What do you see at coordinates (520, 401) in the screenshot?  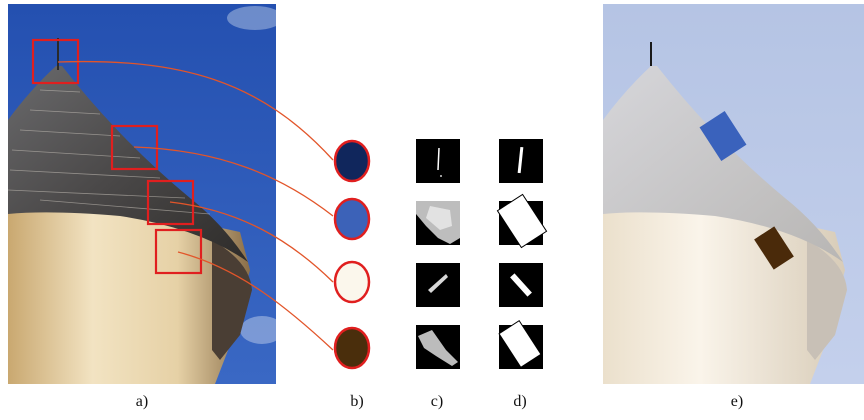 I see `panel-label-d: d)` at bounding box center [520, 401].